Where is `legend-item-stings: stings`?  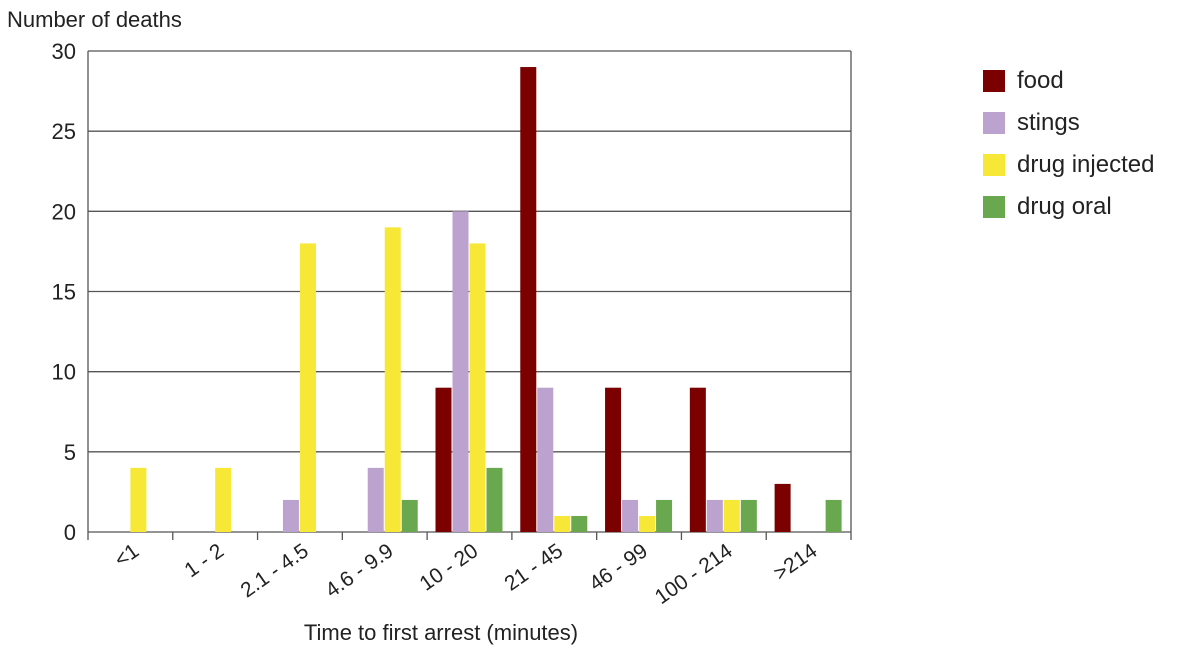
legend-item-stings: stings is located at coordinates (1068, 123).